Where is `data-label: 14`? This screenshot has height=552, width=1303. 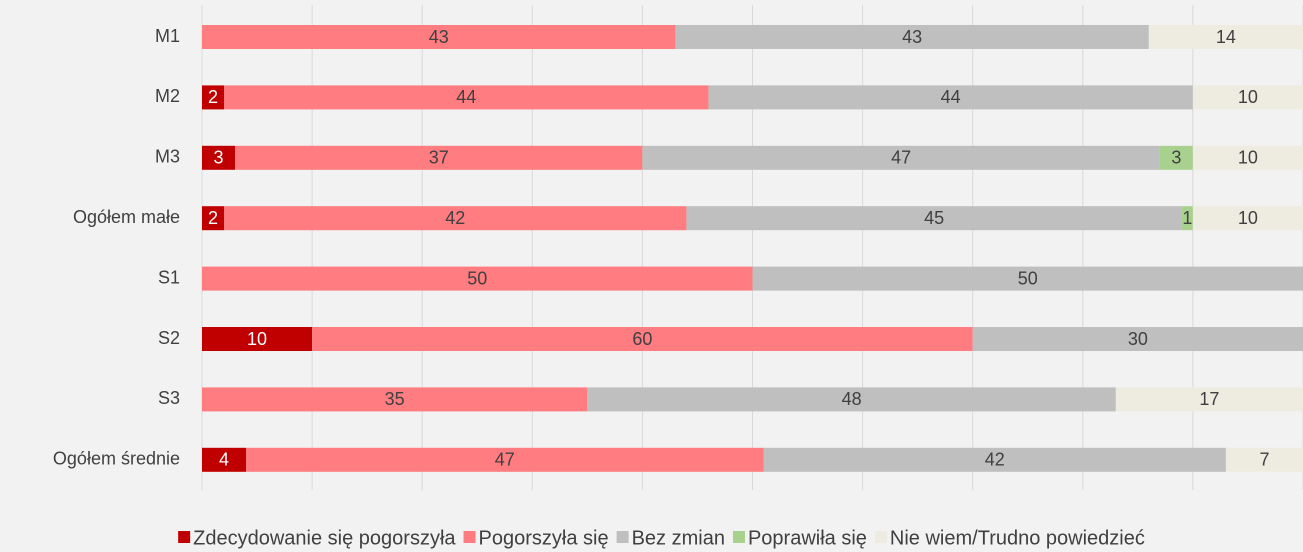 data-label: 14 is located at coordinates (1226, 37).